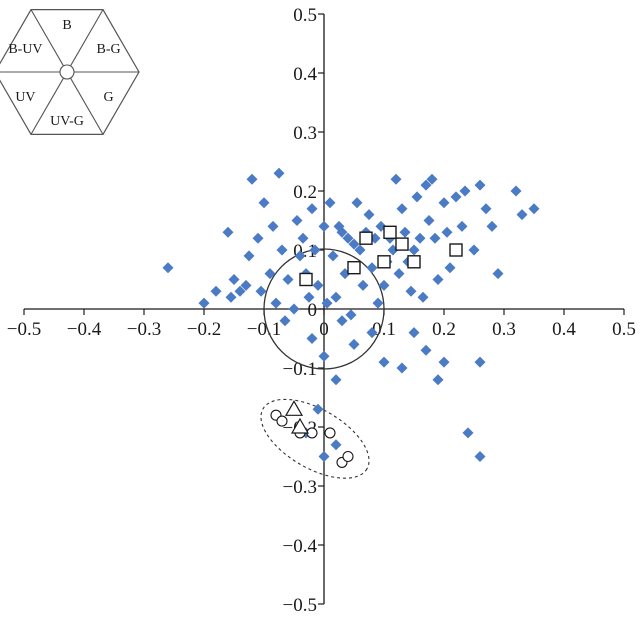 The width and height of the screenshot is (640, 617). What do you see at coordinates (305, 133) in the screenshot?
I see `y-tick-label: 0.3` at bounding box center [305, 133].